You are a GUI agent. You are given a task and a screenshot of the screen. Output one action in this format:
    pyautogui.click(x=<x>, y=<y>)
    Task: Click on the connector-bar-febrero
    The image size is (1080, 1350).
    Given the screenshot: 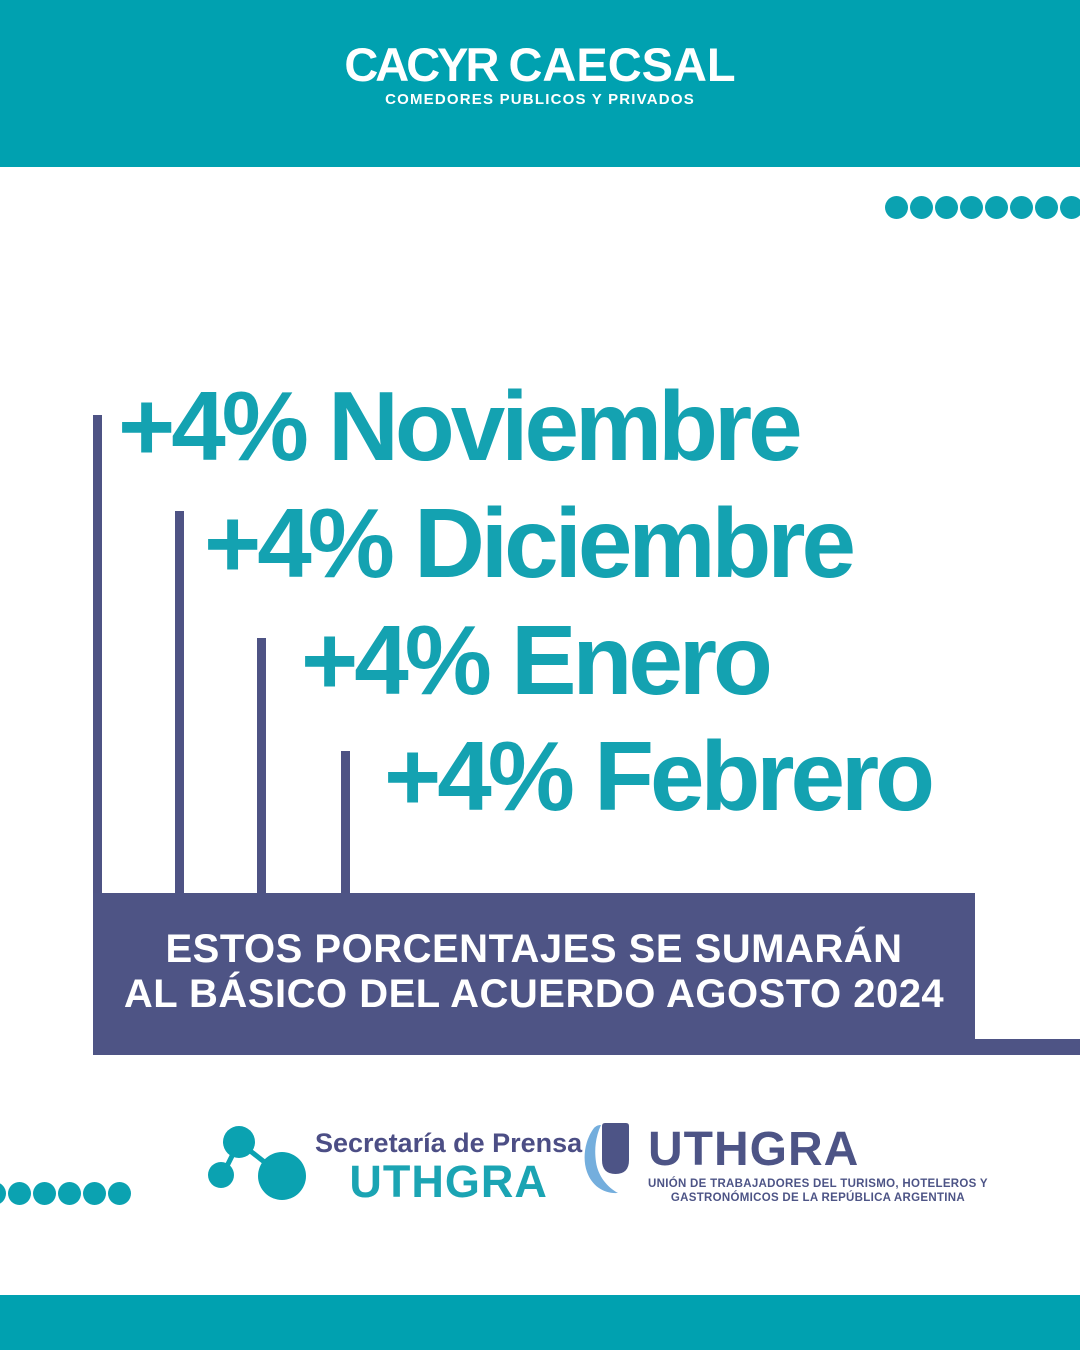 What is the action you would take?
    pyautogui.click(x=345, y=822)
    